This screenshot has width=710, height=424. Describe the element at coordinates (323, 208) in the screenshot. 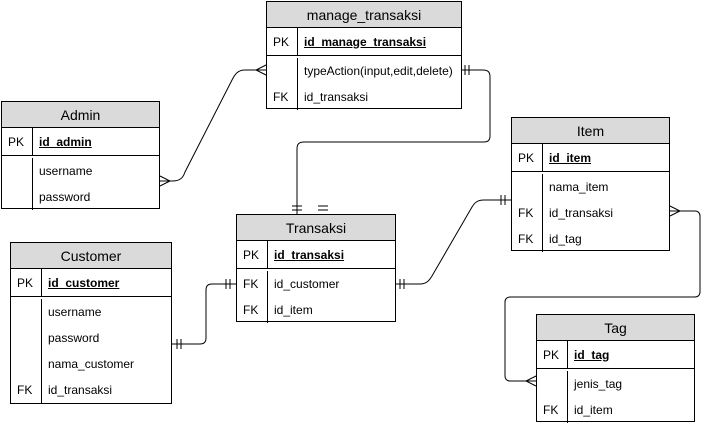

I see `onebar-transaksi-top-end-b` at that location.